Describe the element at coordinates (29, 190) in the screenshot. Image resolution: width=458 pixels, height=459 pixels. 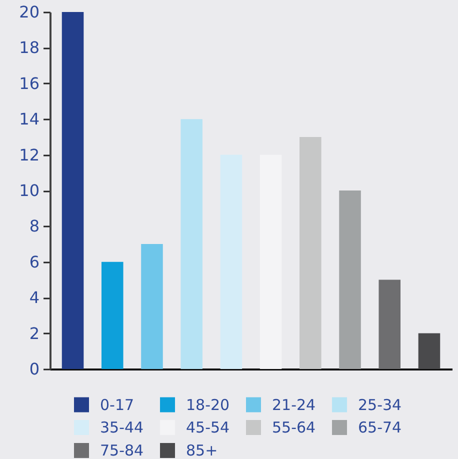
I see `y-tick-label: 10` at that location.